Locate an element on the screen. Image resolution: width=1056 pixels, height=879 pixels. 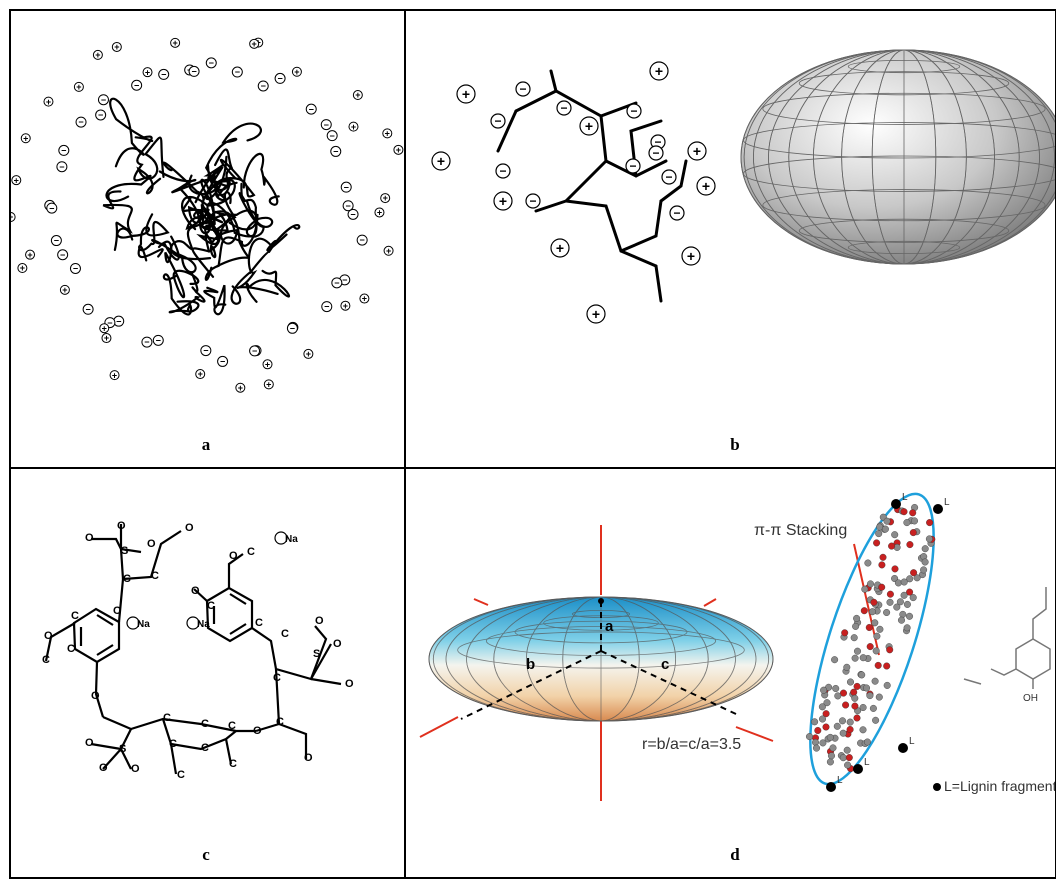
stacking-outline is located at coordinates (872, 639).